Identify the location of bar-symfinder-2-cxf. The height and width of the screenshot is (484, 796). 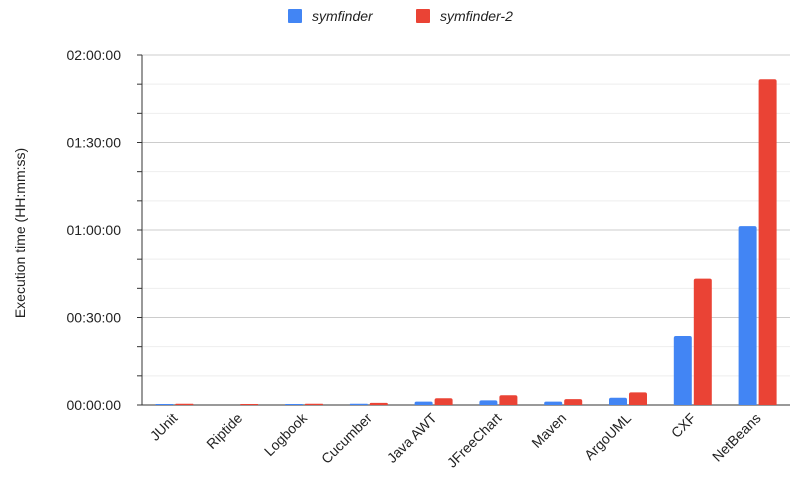
(702, 341).